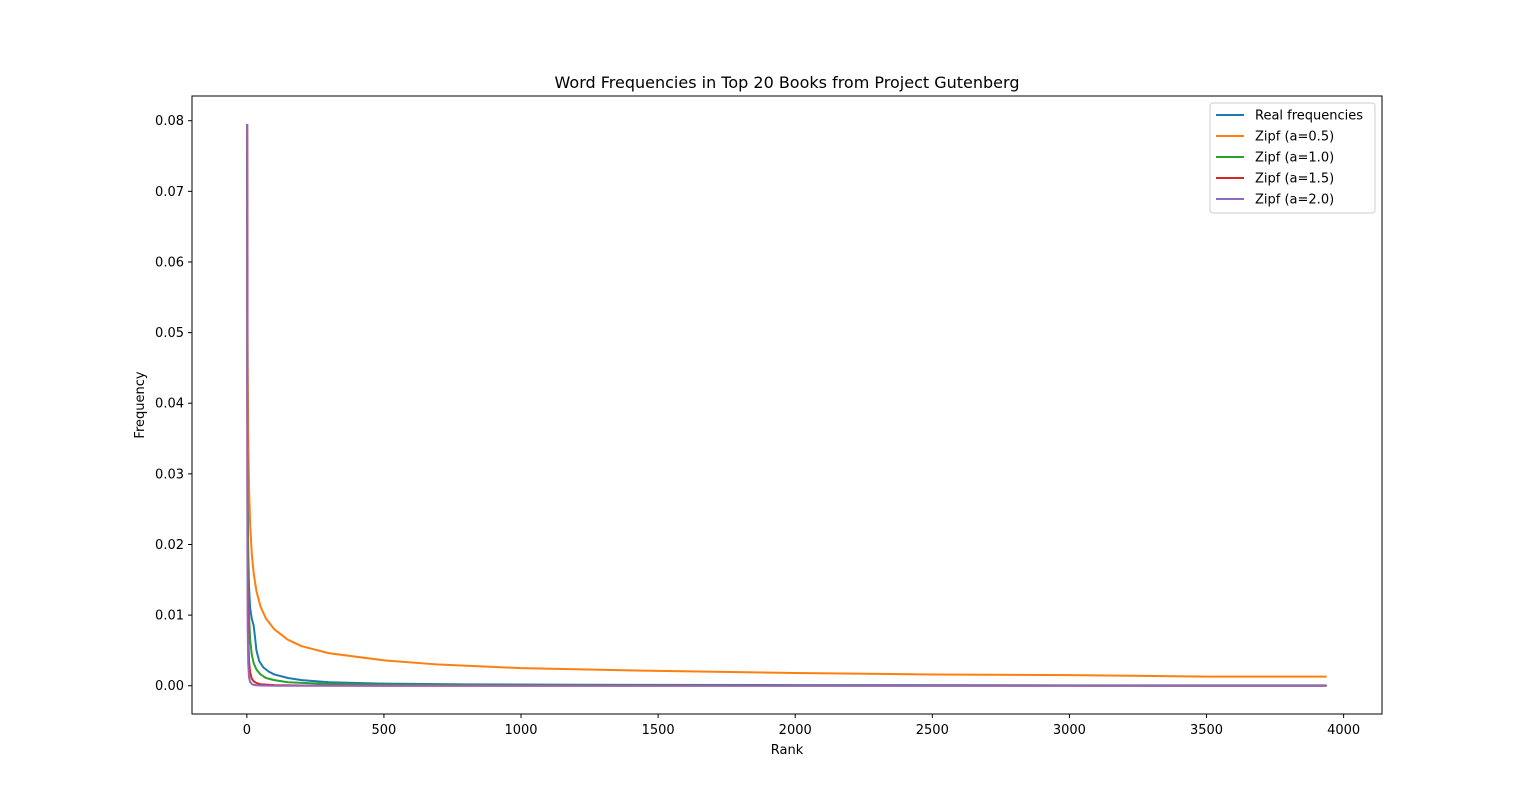 The height and width of the screenshot is (806, 1536). What do you see at coordinates (1343, 730) in the screenshot?
I see `x-tick-label: 4000` at bounding box center [1343, 730].